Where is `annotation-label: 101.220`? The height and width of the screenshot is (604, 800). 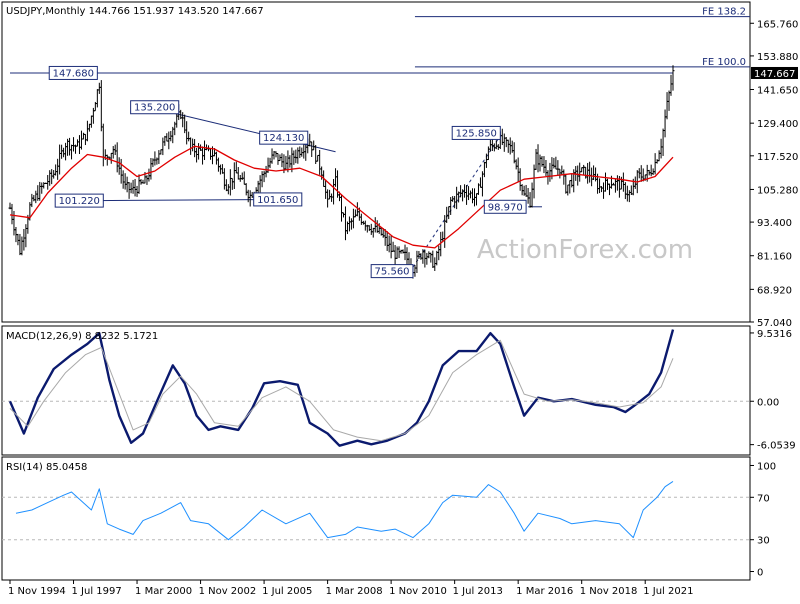
annotation-label: 101.220 is located at coordinates (79, 201).